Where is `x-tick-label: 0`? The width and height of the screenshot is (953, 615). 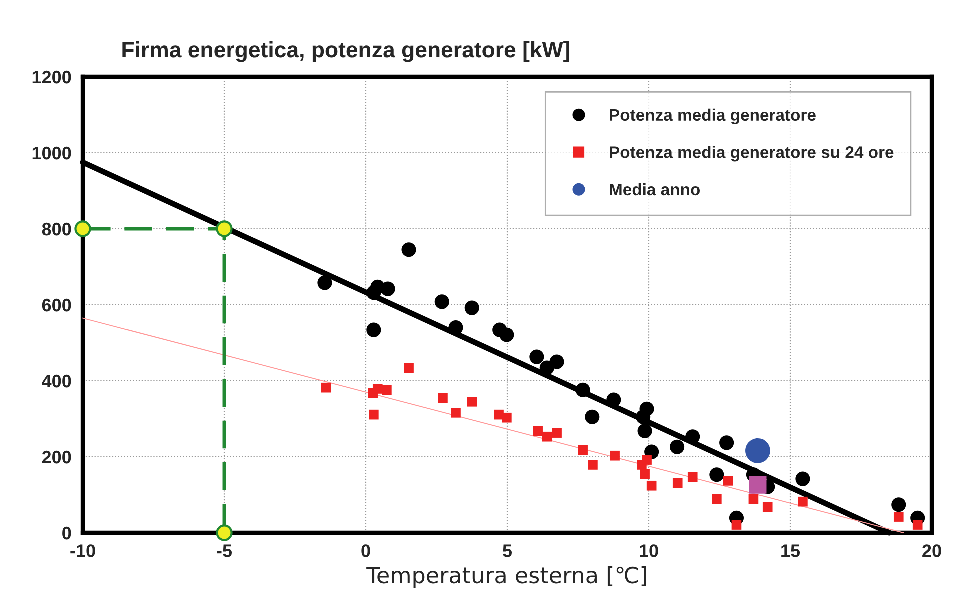 x-tick-label: 0 is located at coordinates (366, 551).